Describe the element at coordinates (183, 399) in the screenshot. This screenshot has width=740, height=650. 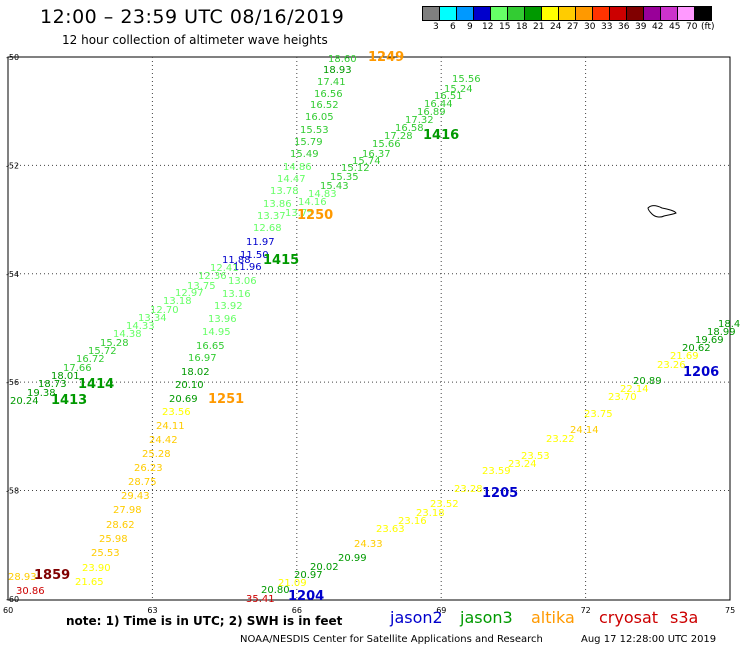
I see `wave-height-value: 20.69` at that location.